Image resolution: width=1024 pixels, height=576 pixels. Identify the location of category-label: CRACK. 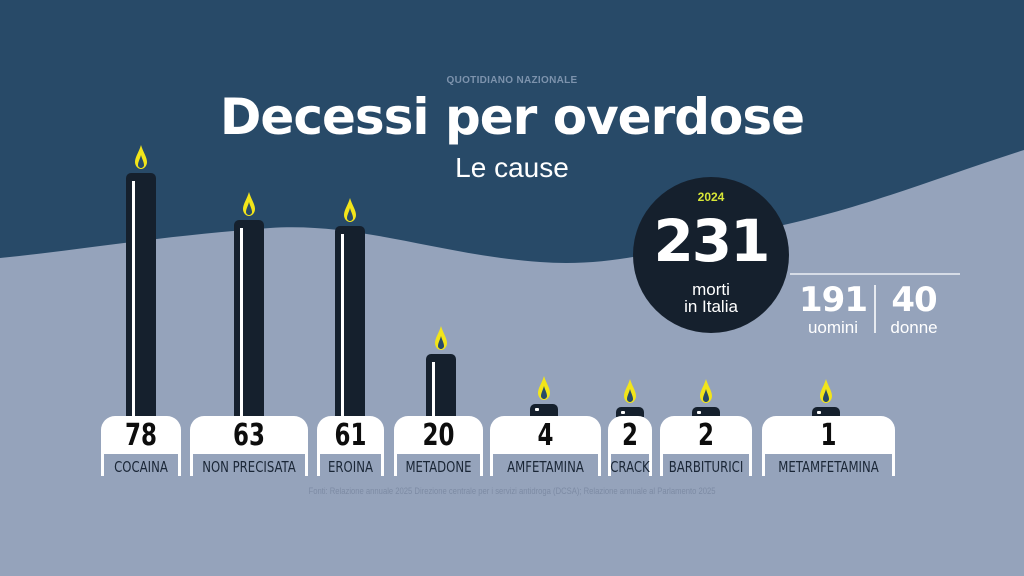
(630, 467).